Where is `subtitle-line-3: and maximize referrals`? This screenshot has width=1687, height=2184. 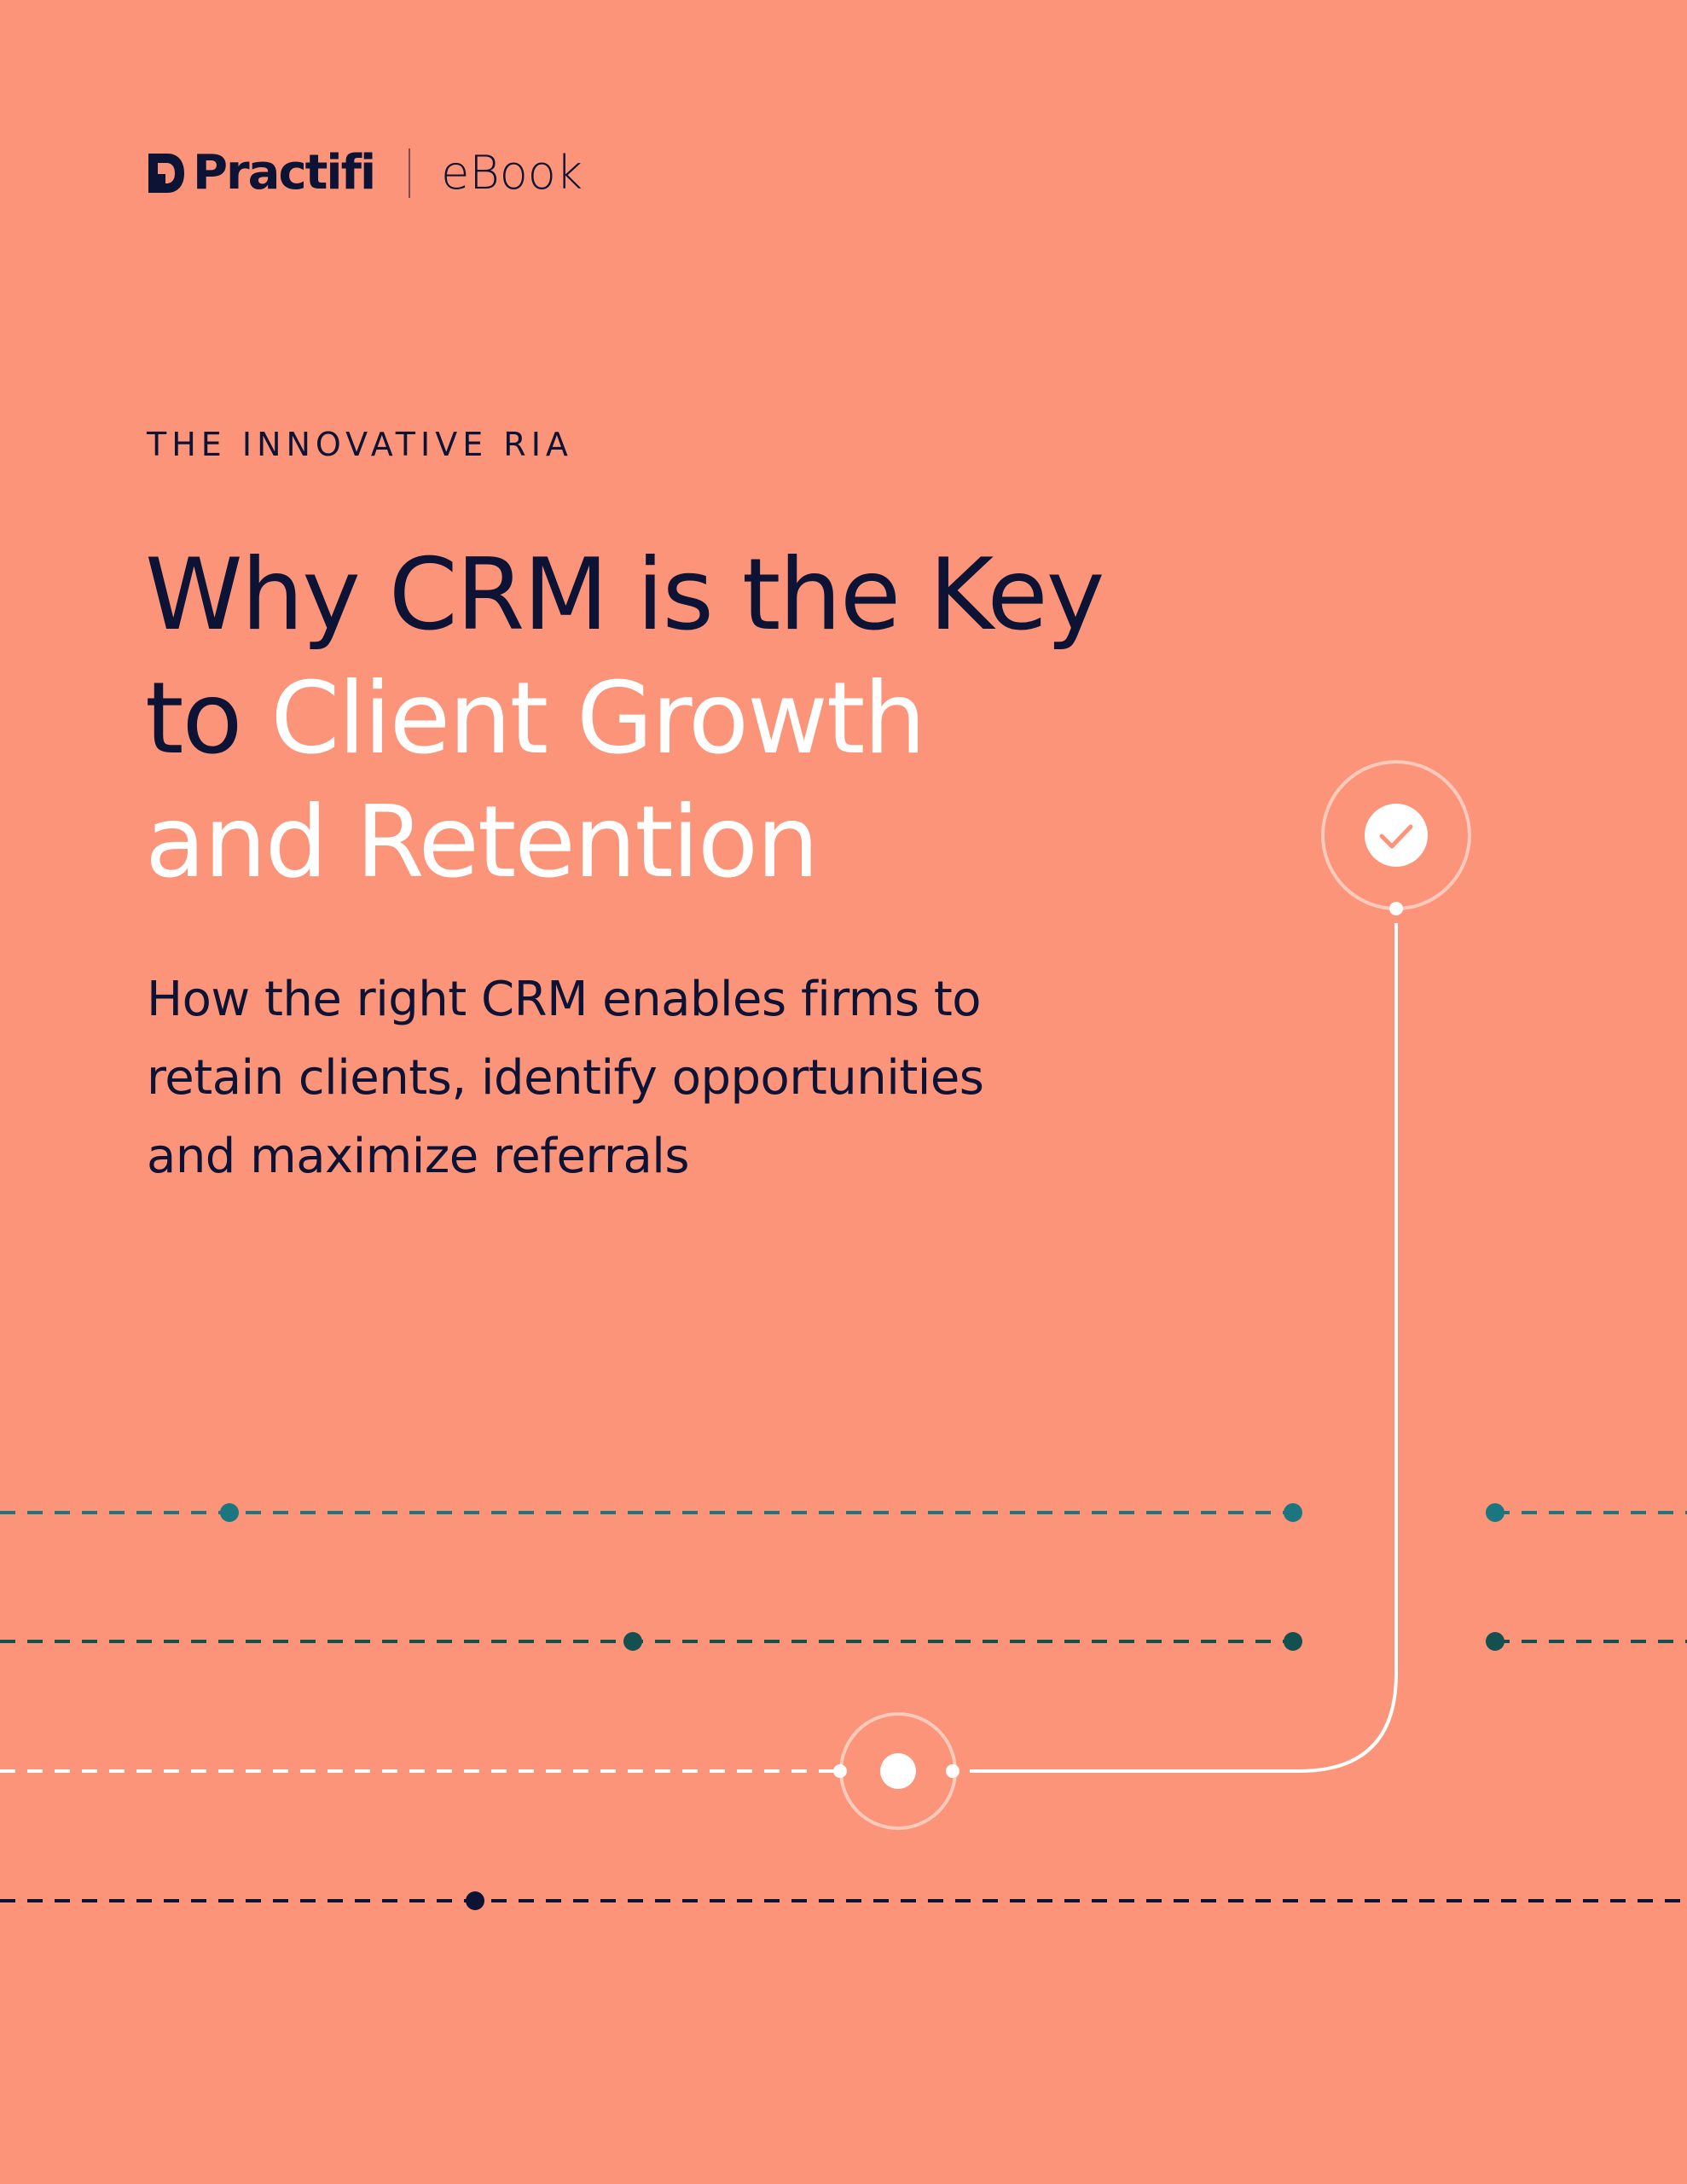 subtitle-line-3: and maximize referrals is located at coordinates (419, 1156).